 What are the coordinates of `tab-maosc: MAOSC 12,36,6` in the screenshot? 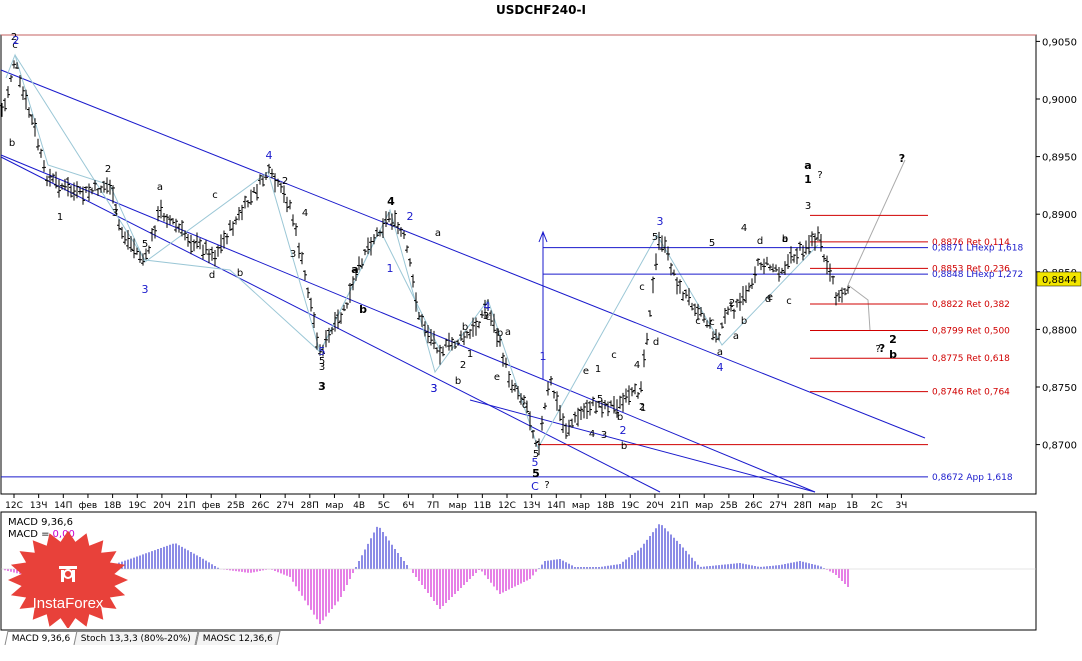 It's located at (238, 638).